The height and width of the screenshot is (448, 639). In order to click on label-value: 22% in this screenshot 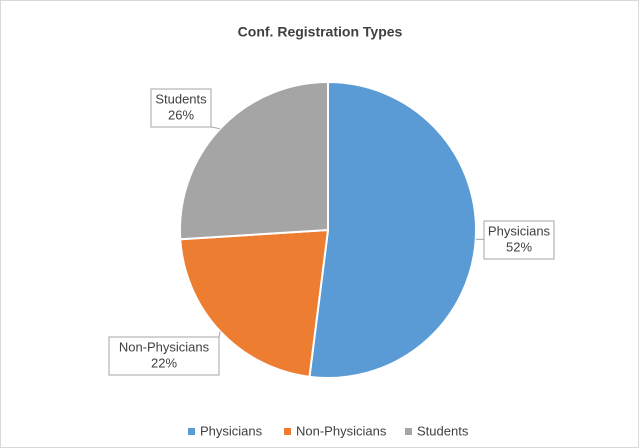, I will do `click(164, 362)`.